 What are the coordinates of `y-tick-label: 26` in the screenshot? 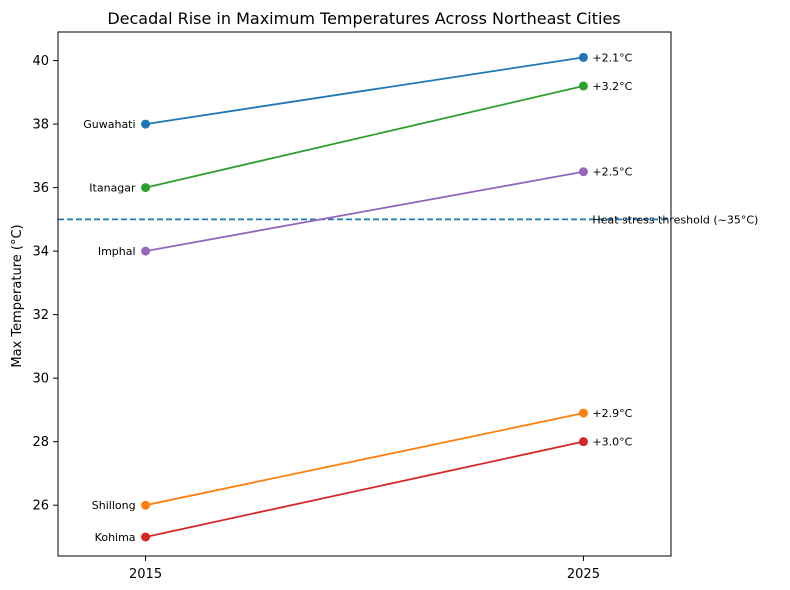 It's located at (40, 506).